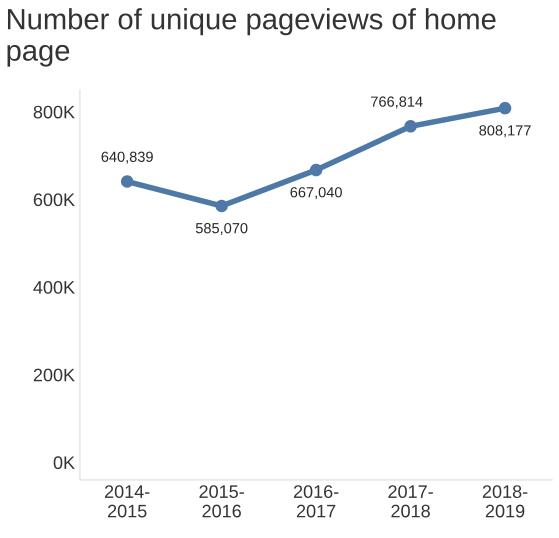 Image resolution: width=559 pixels, height=538 pixels. I want to click on x-tick-label: 2017- 2018, so click(410, 501).